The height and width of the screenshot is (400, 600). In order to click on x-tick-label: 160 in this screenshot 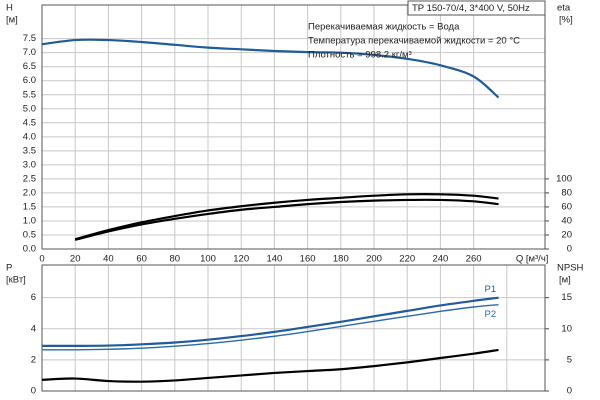, I will do `click(308, 259)`.